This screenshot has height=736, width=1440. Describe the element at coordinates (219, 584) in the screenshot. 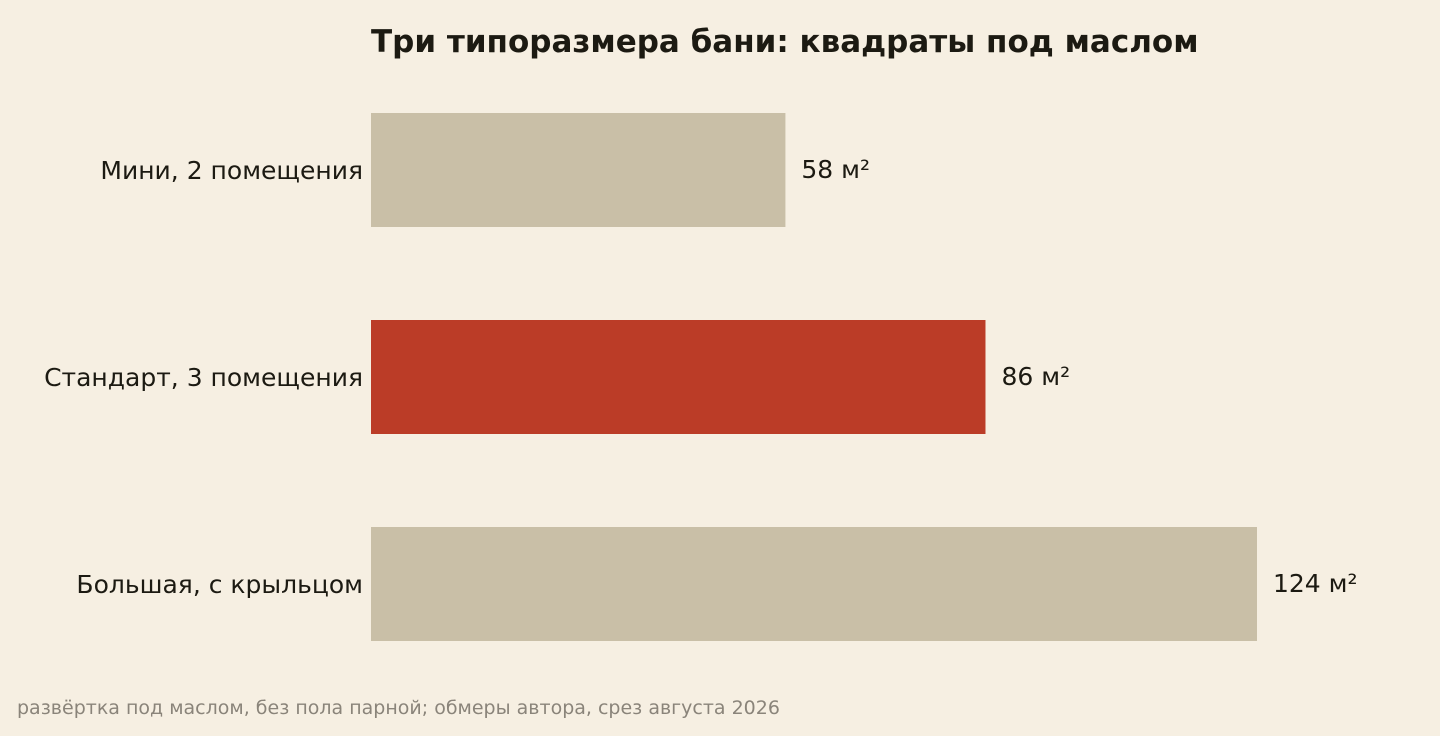

I see `category-label-large: Большая, с крыльцом` at that location.